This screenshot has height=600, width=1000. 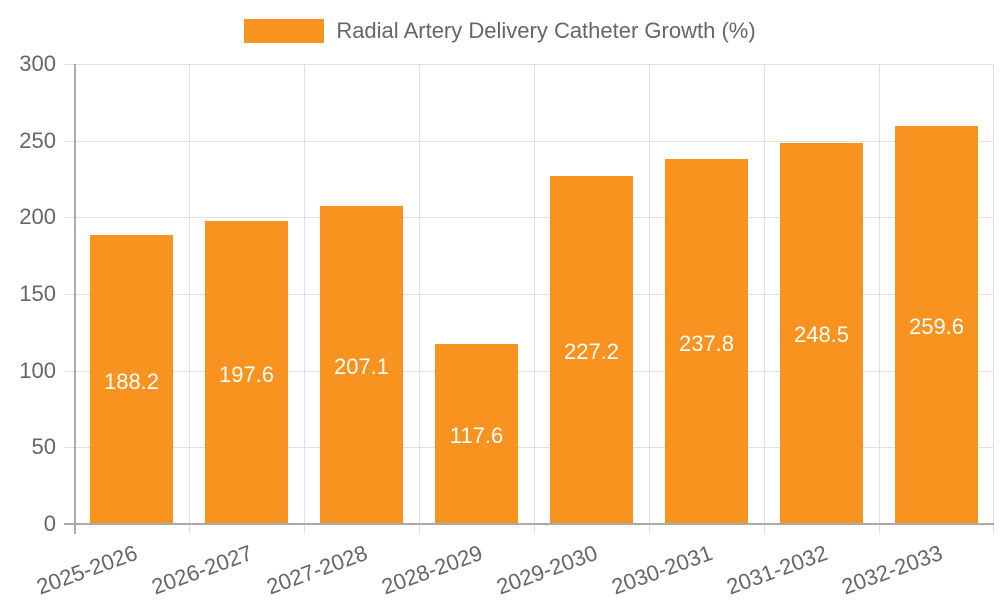 I want to click on x-tick-label: 2031-2032, so click(x=777, y=570).